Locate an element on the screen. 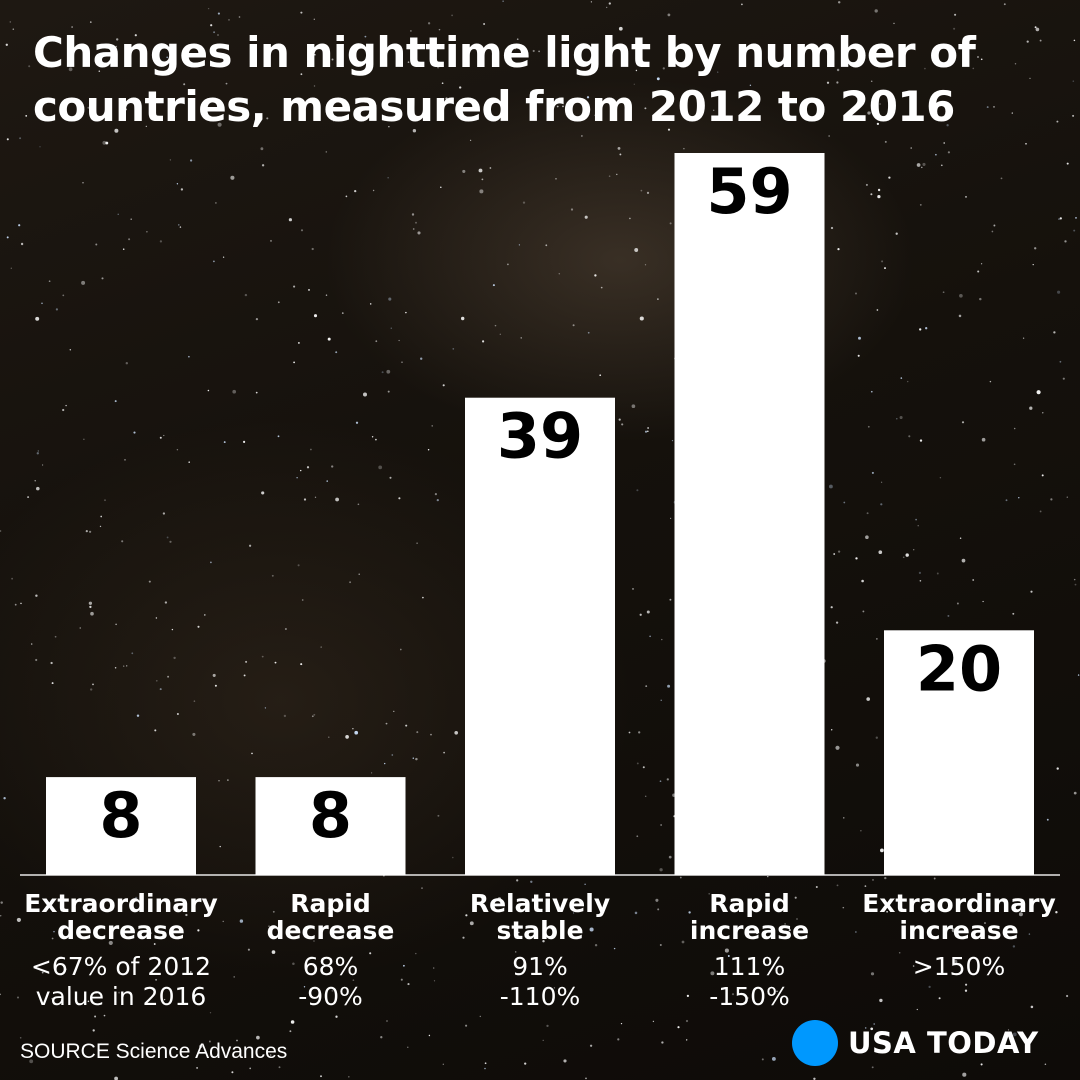 Image resolution: width=1080 pixels, height=1080 pixels. category-range-line: value in 2016 is located at coordinates (121, 996).